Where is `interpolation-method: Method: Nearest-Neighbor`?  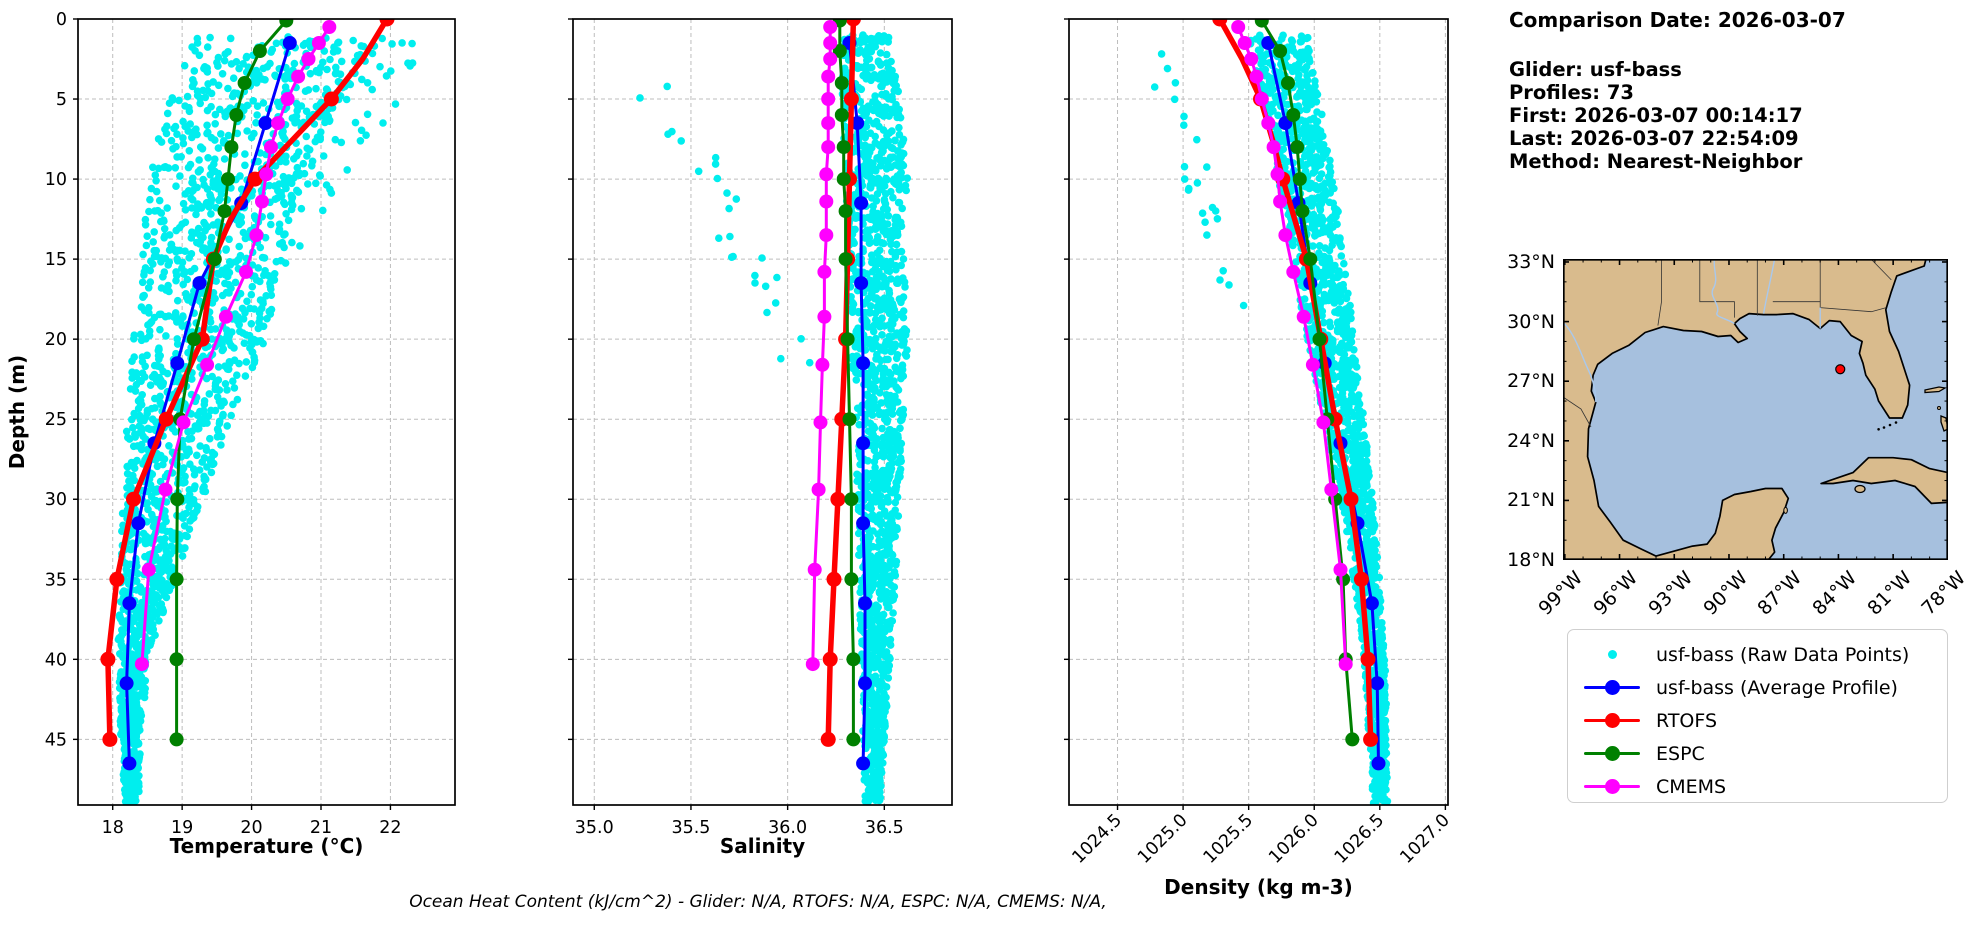
interpolation-method: Method: Nearest-Neighbor is located at coordinates (1656, 161).